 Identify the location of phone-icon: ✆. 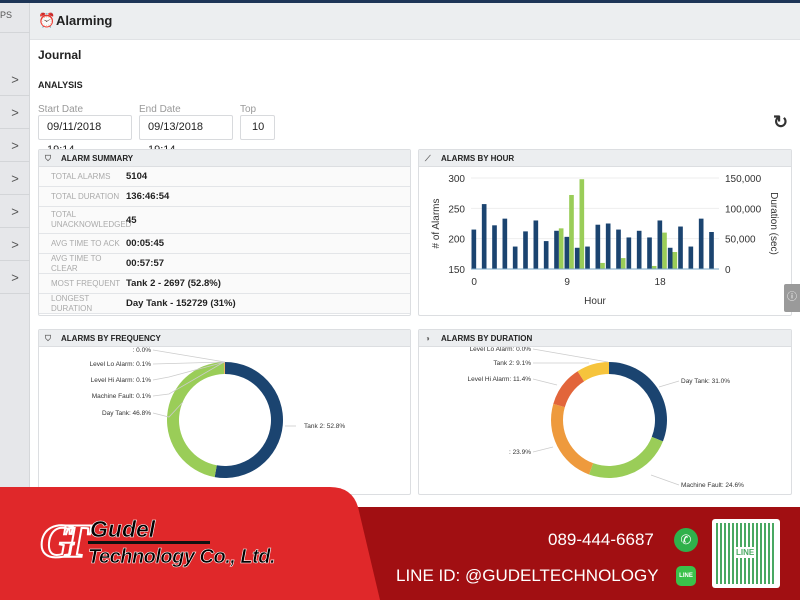
(686, 540).